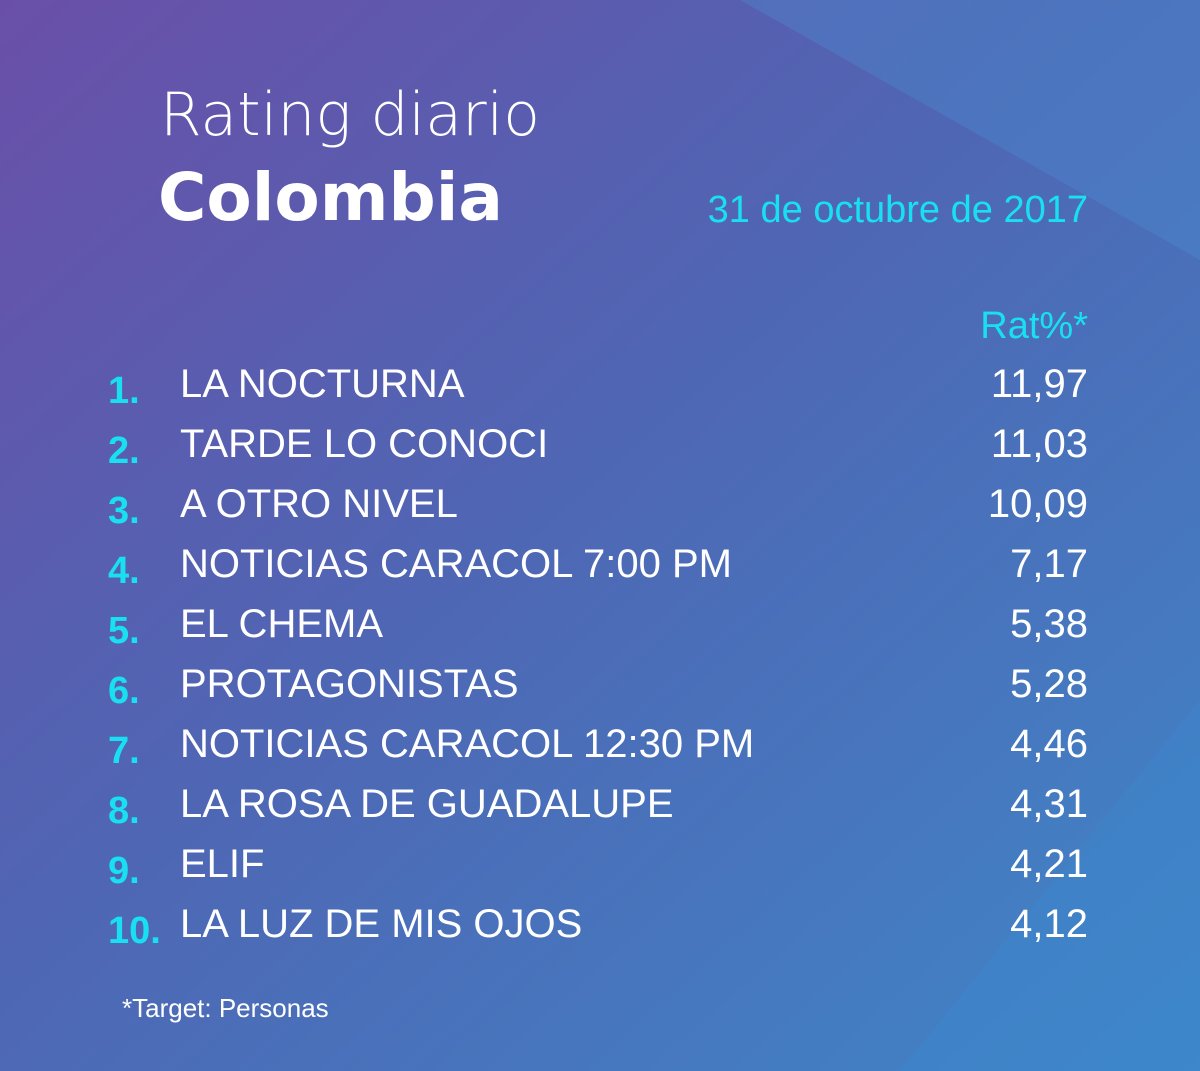 This screenshot has height=1071, width=1200. Describe the element at coordinates (427, 804) in the screenshot. I see `program-name: LA ROSA DE GUADALUPE` at that location.